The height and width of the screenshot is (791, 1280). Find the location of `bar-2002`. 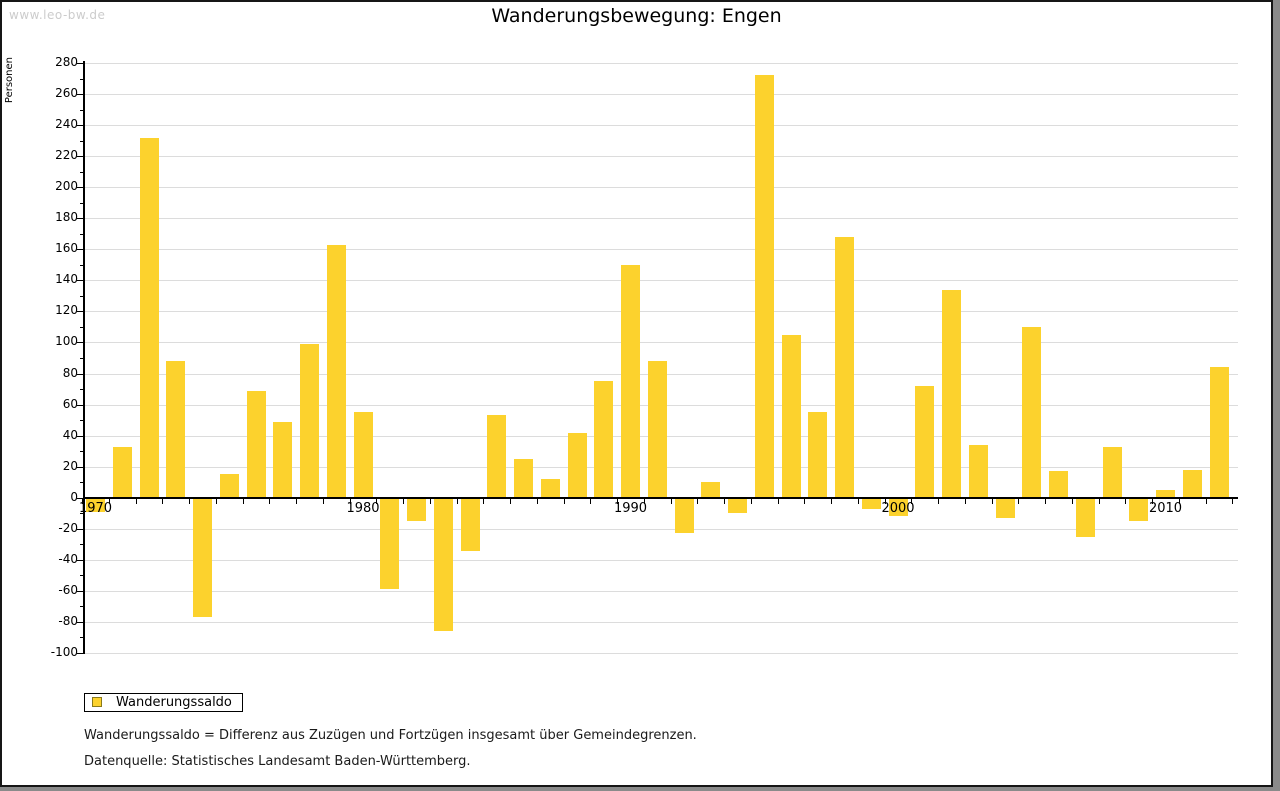

bar-2002 is located at coordinates (951, 393).